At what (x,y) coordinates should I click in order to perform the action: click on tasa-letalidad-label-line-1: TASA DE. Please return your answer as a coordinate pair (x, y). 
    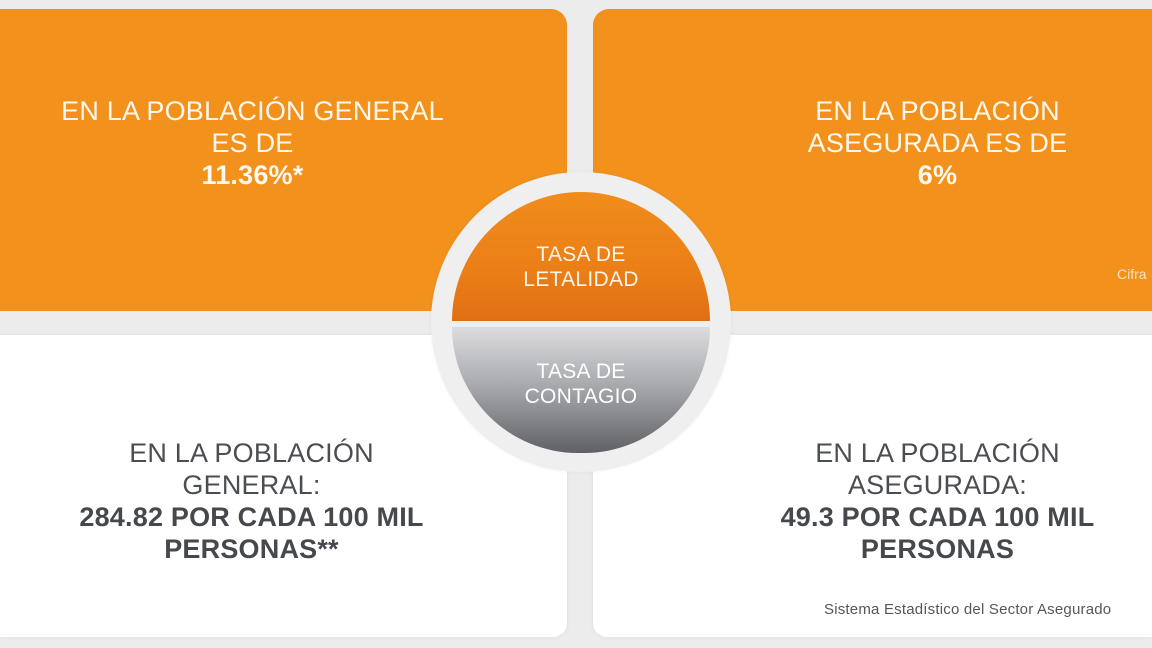
    Looking at the image, I should click on (581, 254).